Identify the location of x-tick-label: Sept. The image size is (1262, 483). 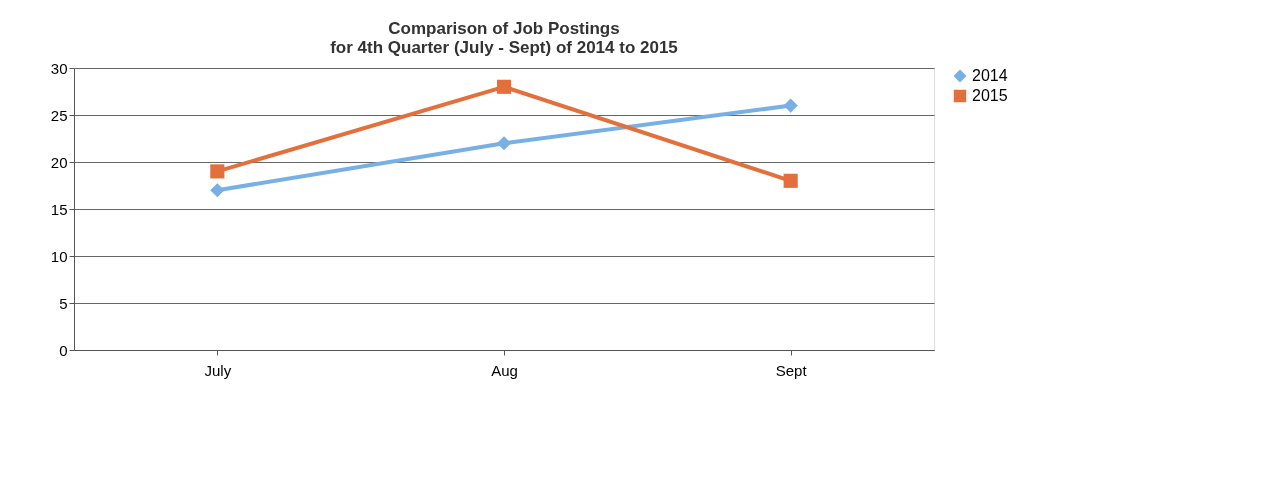
(791, 370).